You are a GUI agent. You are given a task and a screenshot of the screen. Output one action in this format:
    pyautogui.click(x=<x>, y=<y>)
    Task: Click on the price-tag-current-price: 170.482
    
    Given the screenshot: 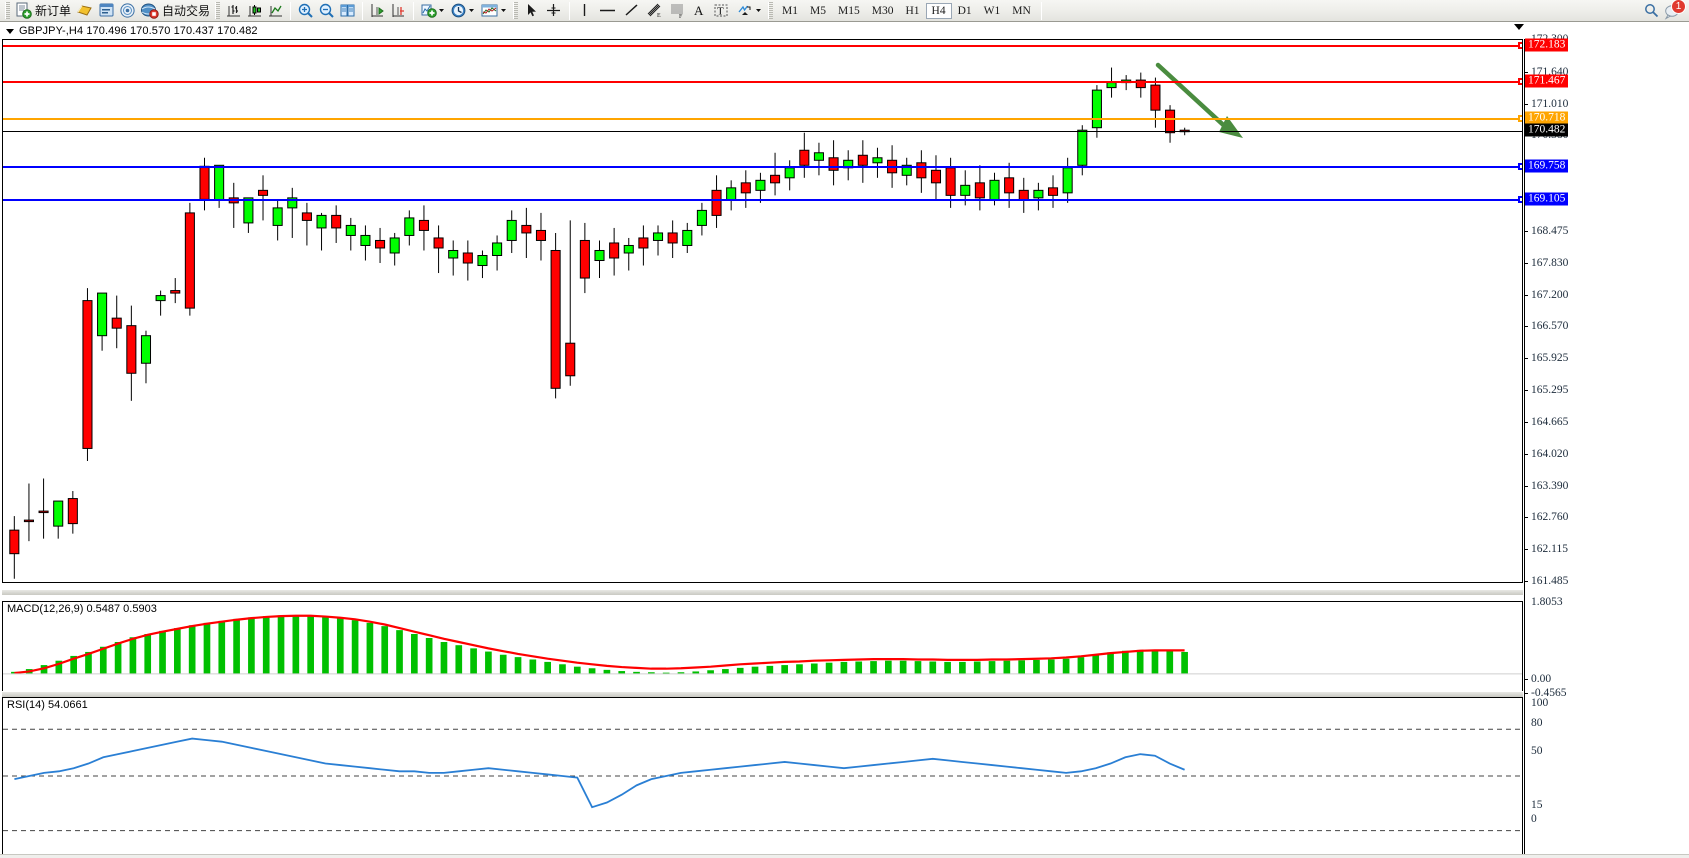 What is the action you would take?
    pyautogui.click(x=1547, y=130)
    